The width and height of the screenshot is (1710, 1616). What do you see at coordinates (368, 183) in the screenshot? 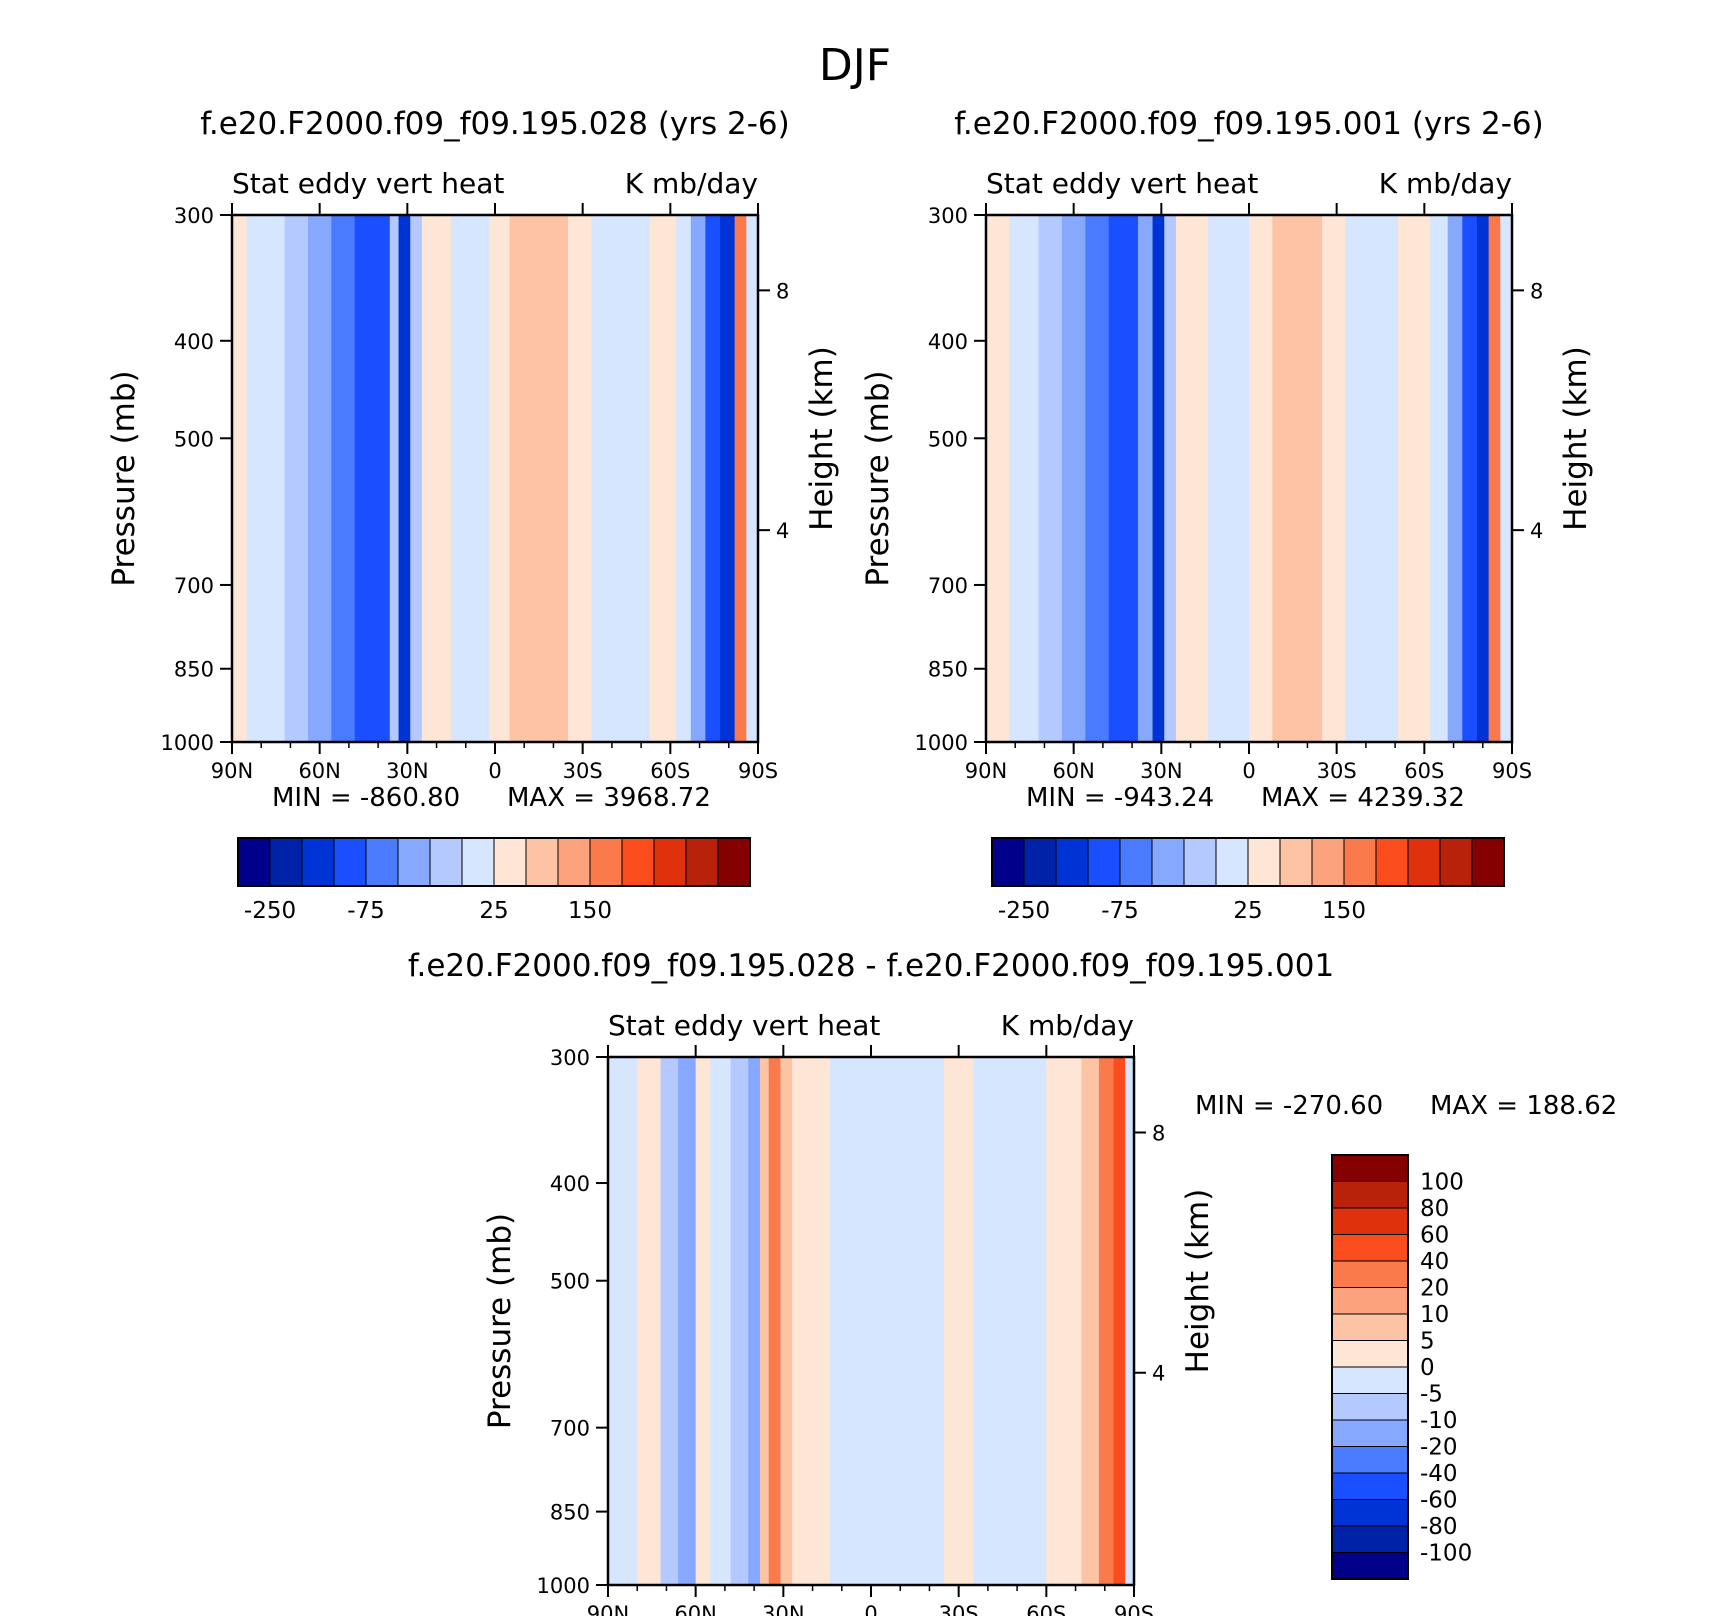
I see `panel-subtitle-left: Stat eddy vert heat` at bounding box center [368, 183].